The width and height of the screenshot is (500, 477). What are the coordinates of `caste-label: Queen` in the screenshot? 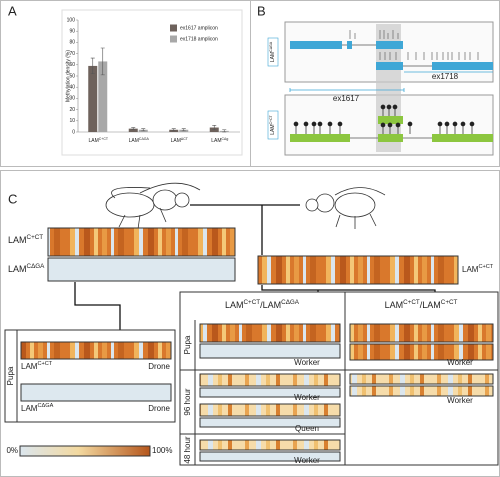 It's located at (307, 428).